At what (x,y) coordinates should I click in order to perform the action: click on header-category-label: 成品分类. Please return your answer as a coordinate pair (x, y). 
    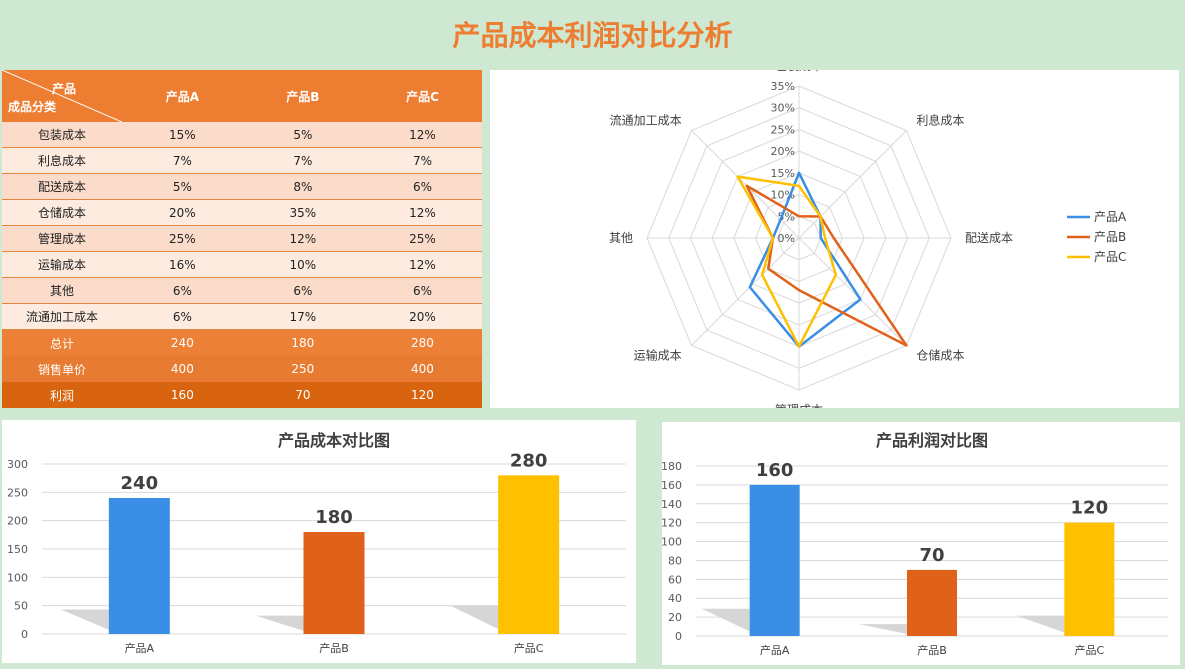
    Looking at the image, I should click on (32, 107).